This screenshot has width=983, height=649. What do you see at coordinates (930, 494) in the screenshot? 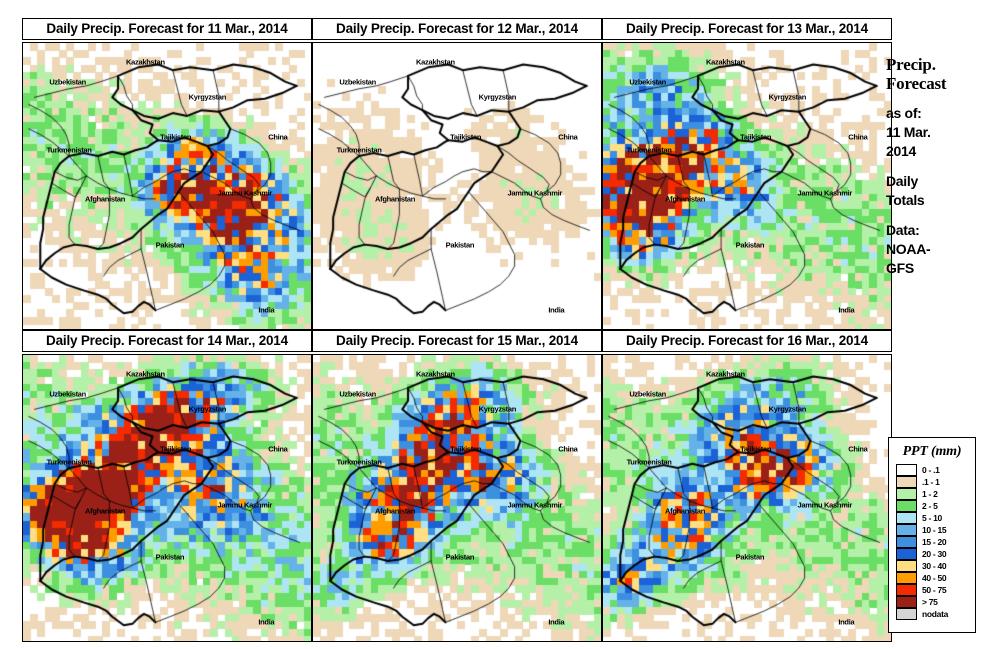
I see `legend-label: 1 - 2` at bounding box center [930, 494].